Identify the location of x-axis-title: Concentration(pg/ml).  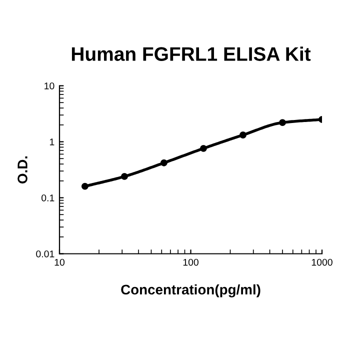
(190, 291).